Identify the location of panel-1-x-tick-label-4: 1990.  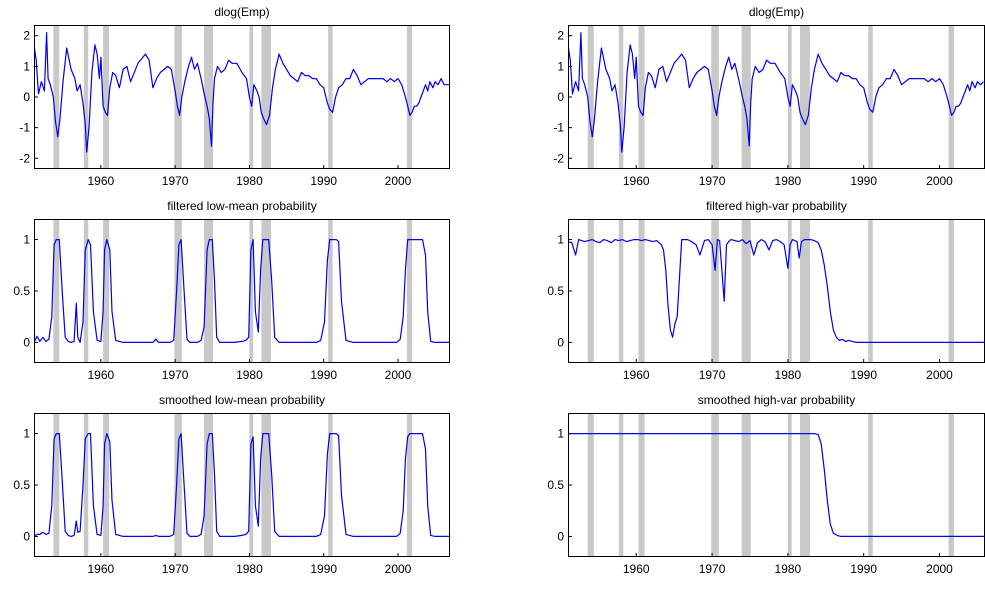
(323, 181).